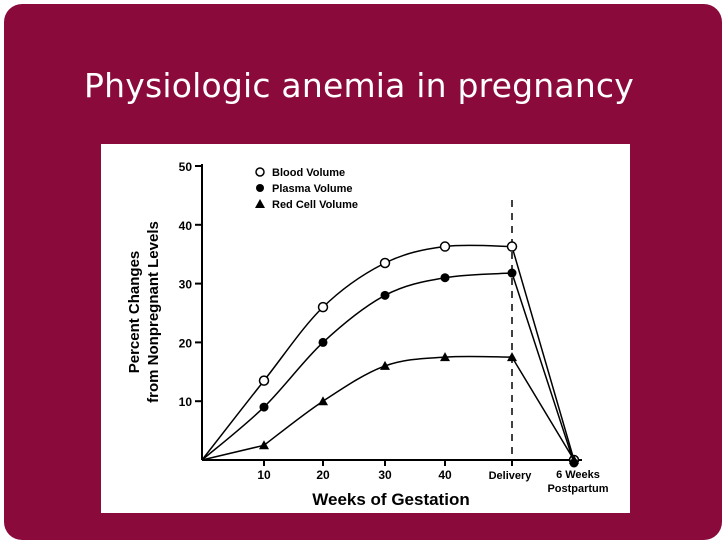 This screenshot has height=546, width=728. Describe the element at coordinates (357, 366) in the screenshot. I see `plasma-volume-curve` at that location.